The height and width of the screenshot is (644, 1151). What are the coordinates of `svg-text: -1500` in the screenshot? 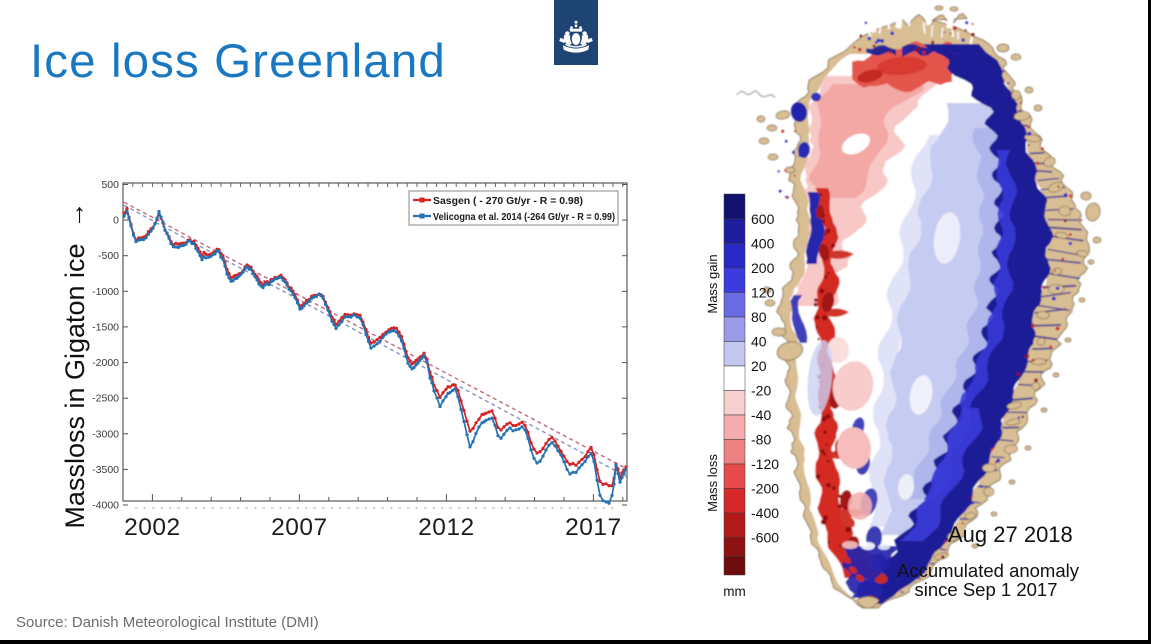 It's located at (105, 327).